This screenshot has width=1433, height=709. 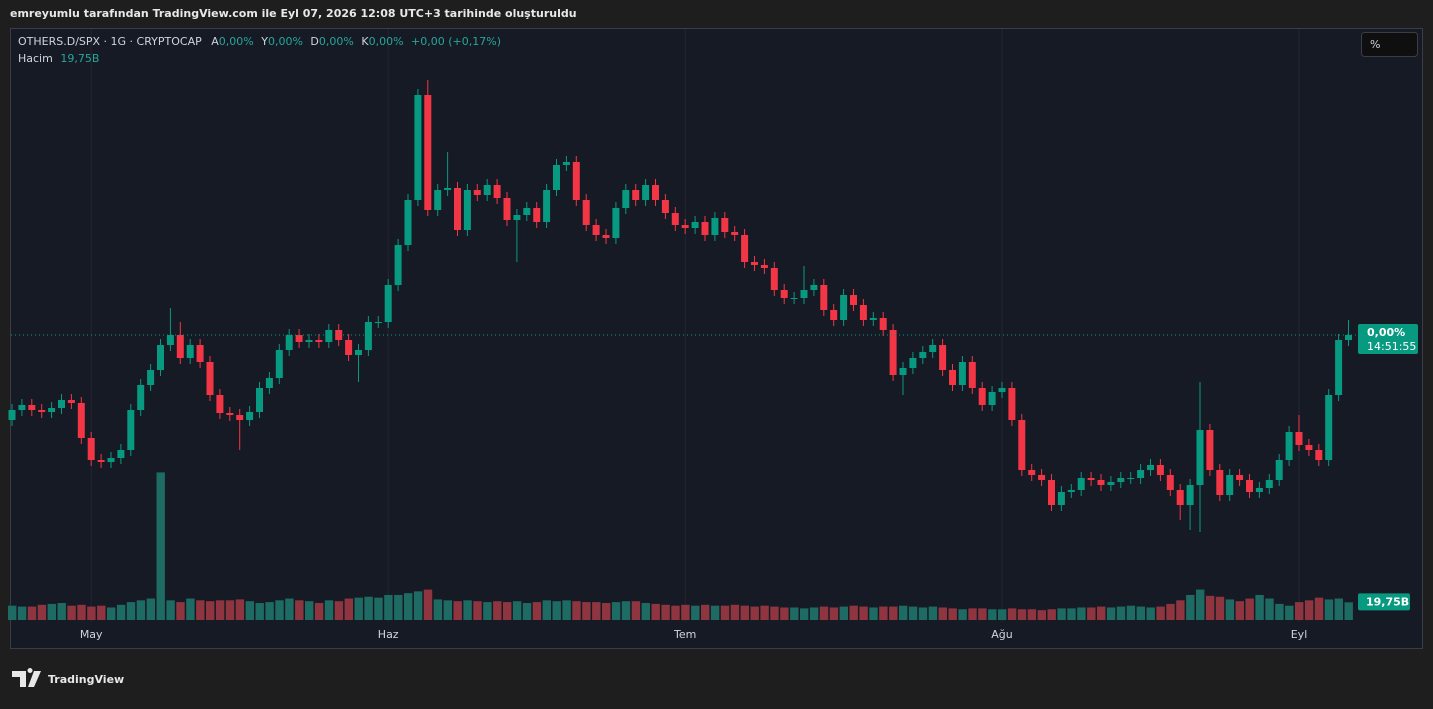 I want to click on volume-legend: Hacim 19,75B, so click(x=58, y=58).